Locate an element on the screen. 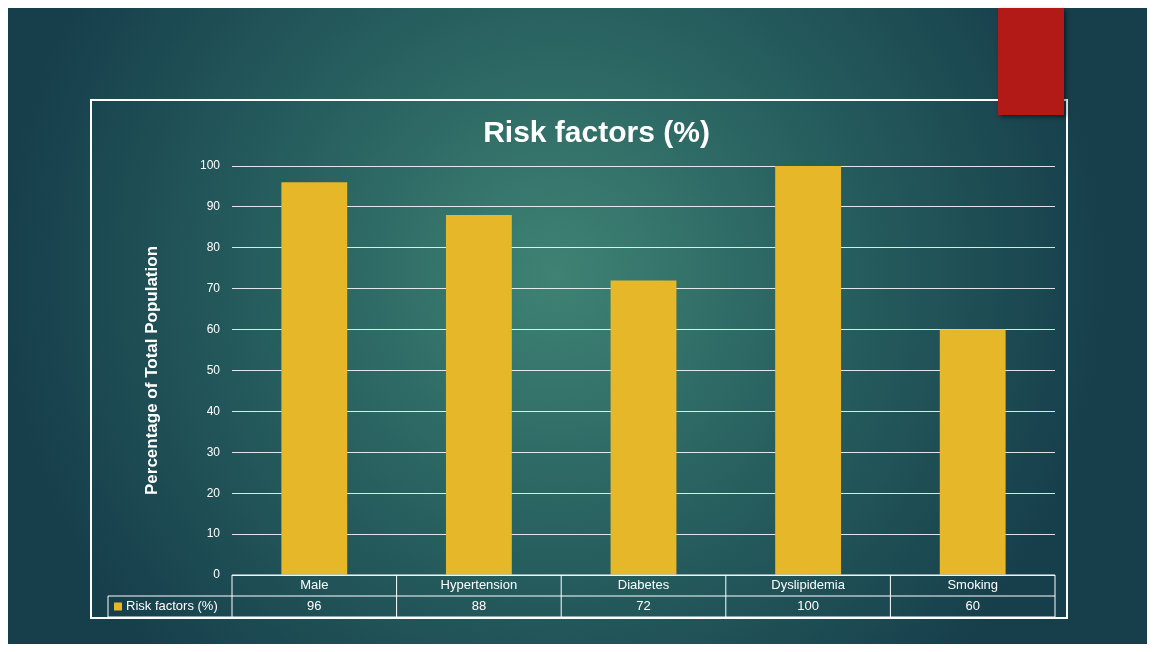 The image size is (1155, 652). y-tick-label: 90 is located at coordinates (213, 206).